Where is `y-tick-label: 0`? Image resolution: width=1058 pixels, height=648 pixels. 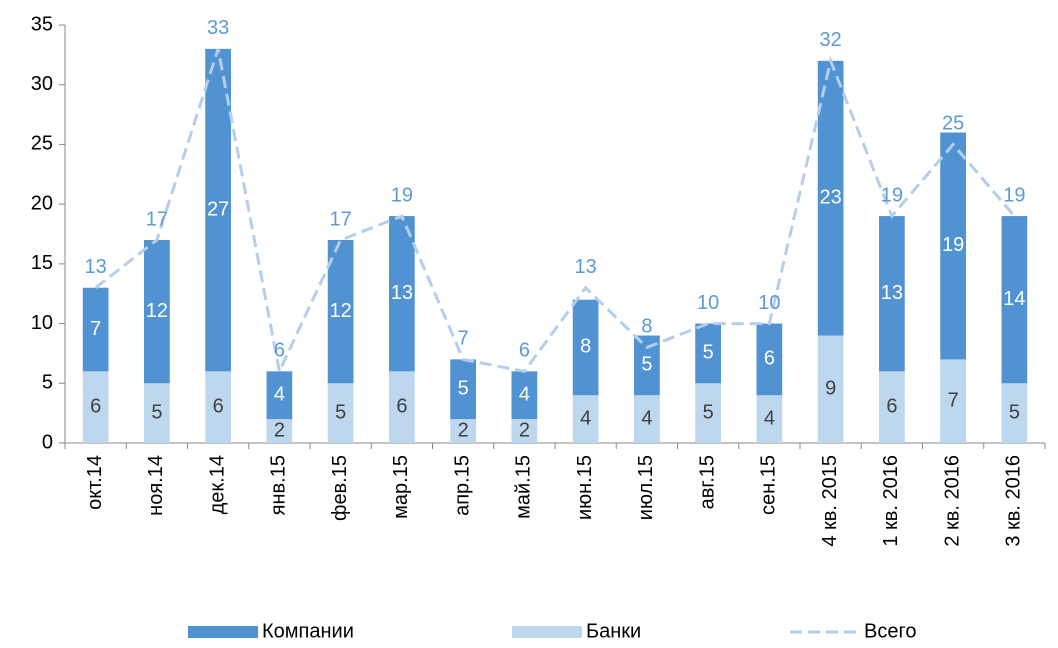
y-tick-label: 0 is located at coordinates (47, 442).